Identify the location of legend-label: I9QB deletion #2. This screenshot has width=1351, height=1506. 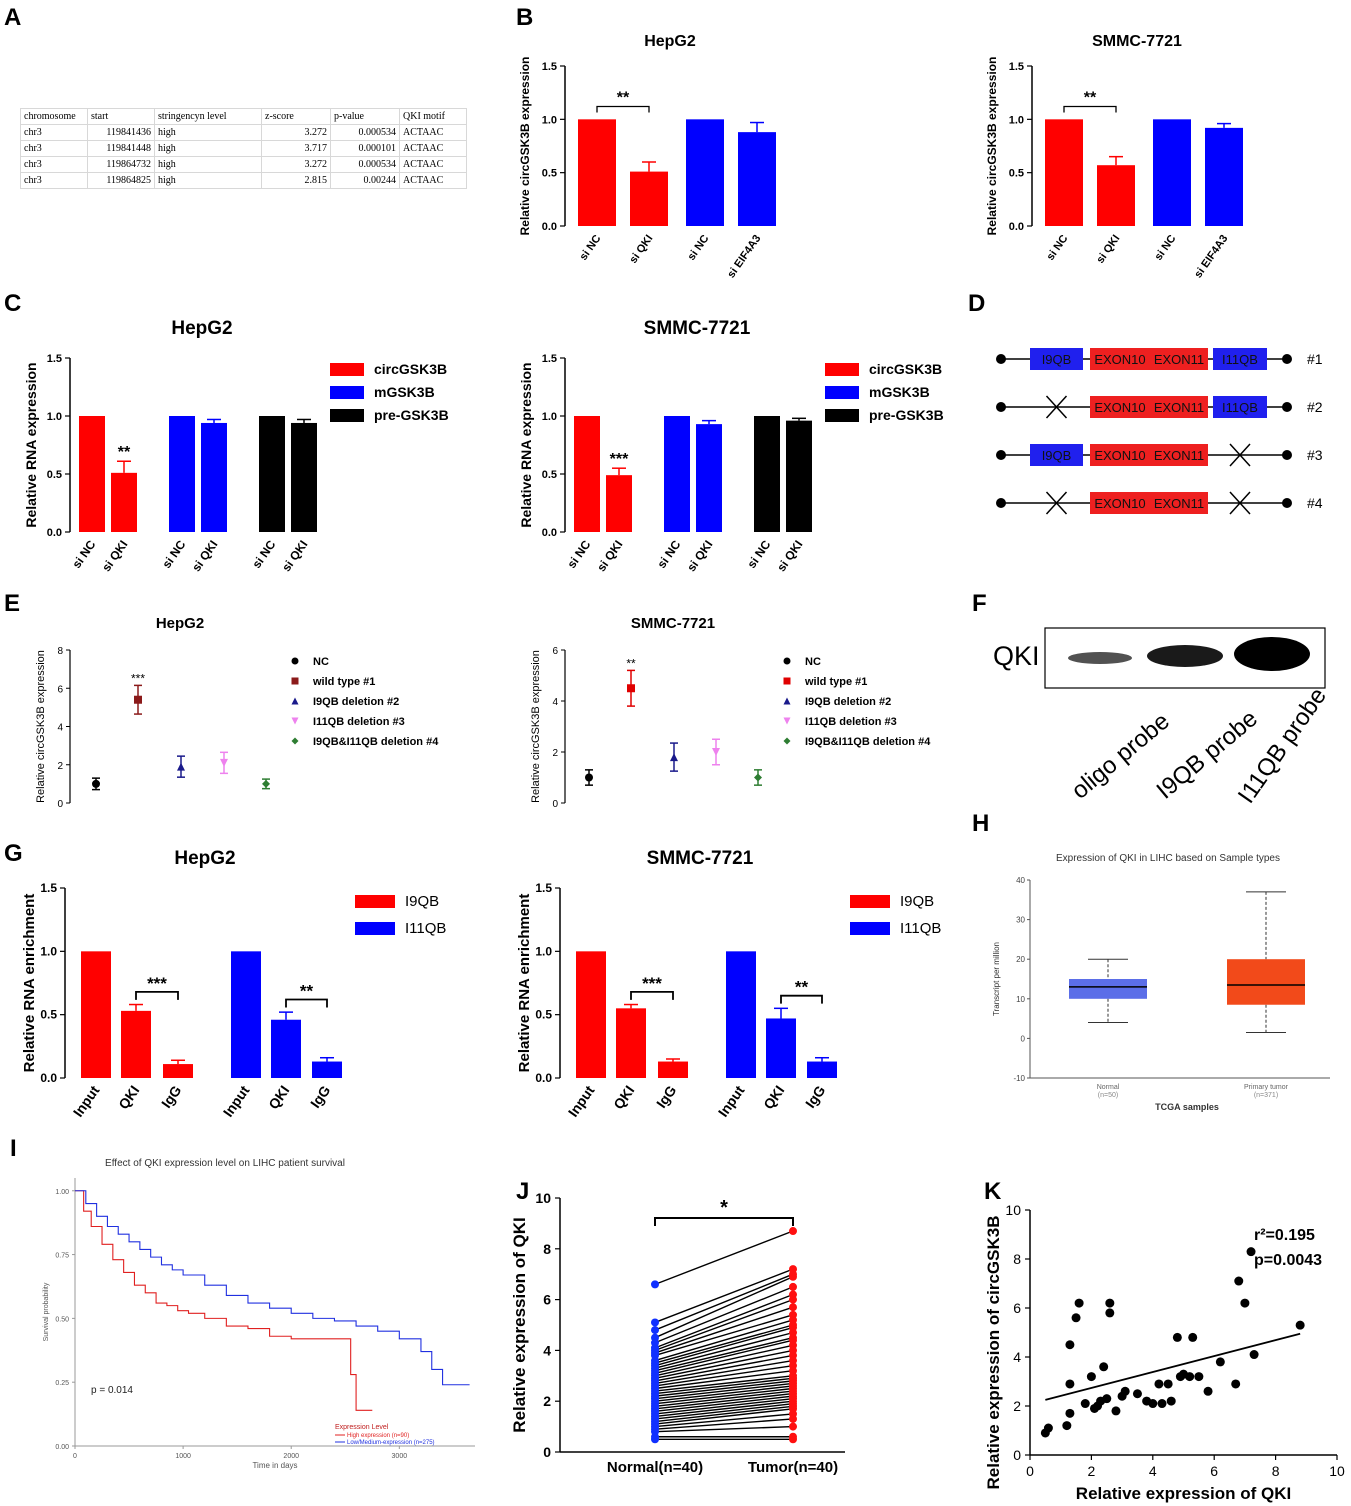
(848, 702).